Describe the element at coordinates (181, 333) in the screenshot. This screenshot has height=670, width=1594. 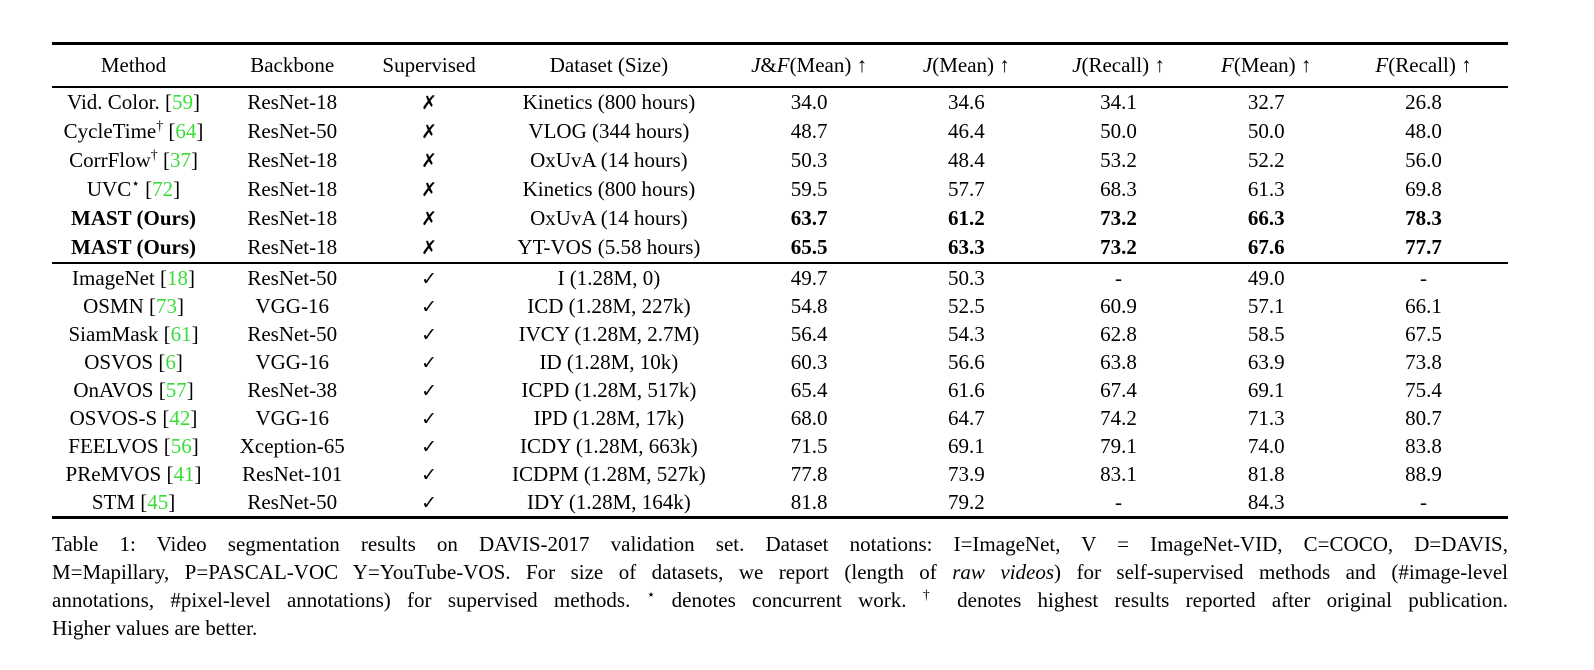
I see `citation-link: 61` at that location.